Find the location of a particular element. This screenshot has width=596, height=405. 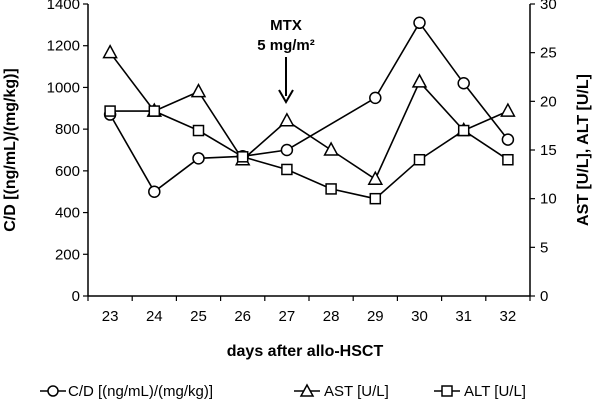

legend-item-cd: C/D [(ng/mL)/(mg/kg)] is located at coordinates (126, 391).